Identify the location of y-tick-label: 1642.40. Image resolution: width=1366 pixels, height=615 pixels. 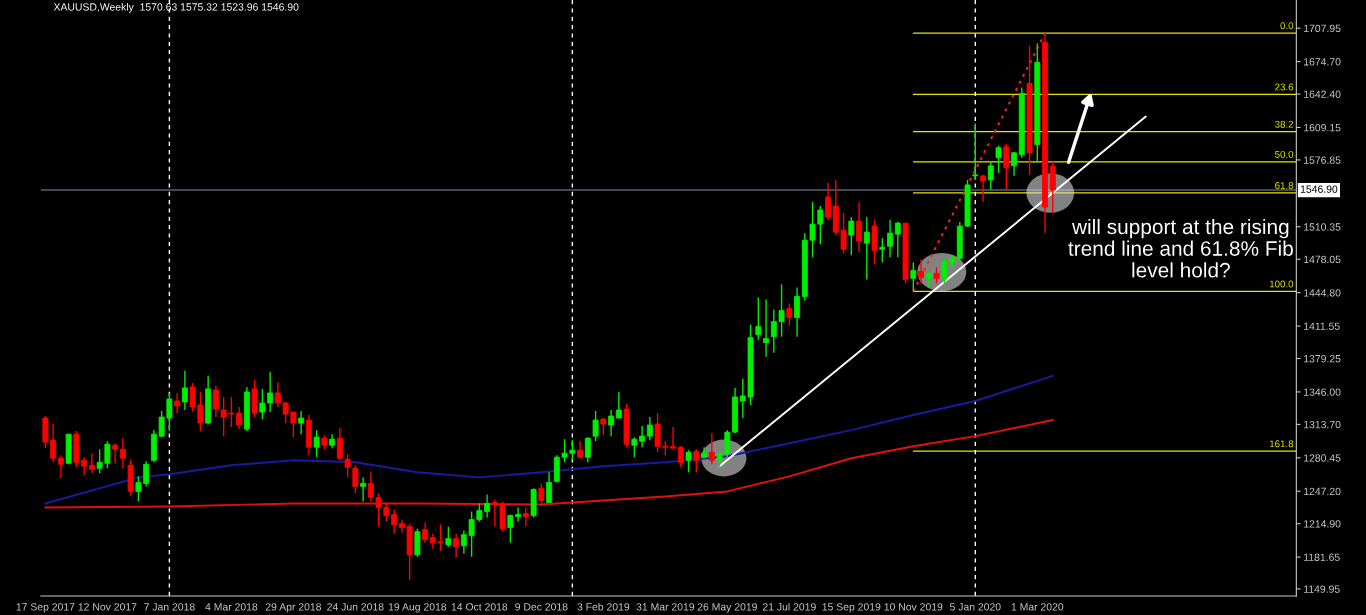
(1322, 94).